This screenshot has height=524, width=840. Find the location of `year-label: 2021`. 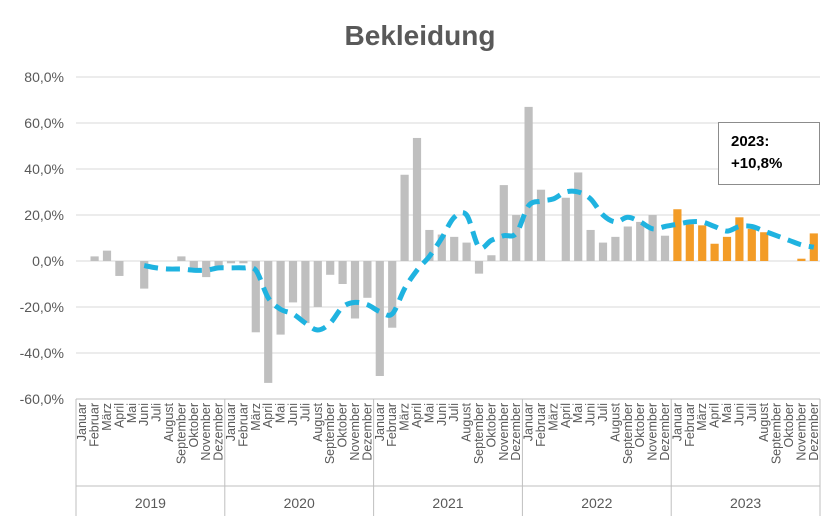

year-label: 2021 is located at coordinates (447, 503).